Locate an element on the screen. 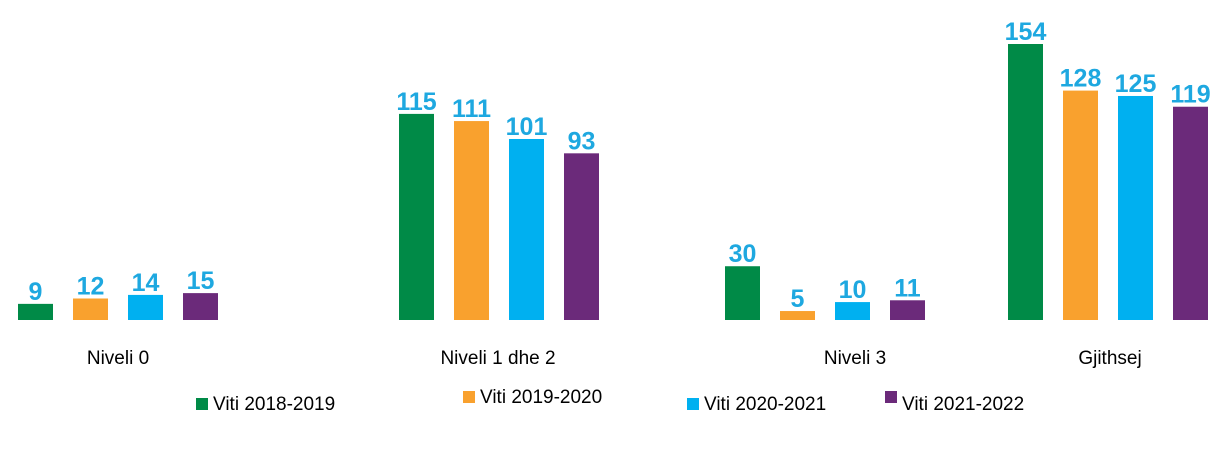 The width and height of the screenshot is (1226, 458). data-label: 93 is located at coordinates (582, 141).